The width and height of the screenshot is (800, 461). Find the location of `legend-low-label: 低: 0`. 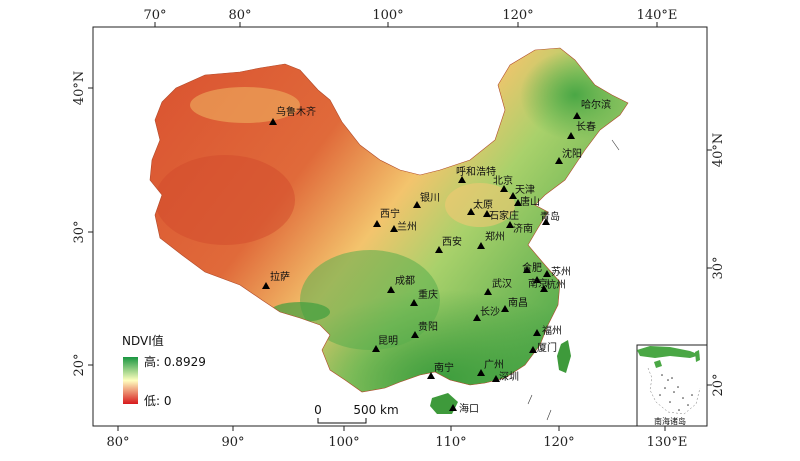

legend-low-label: 低: 0 is located at coordinates (158, 401).